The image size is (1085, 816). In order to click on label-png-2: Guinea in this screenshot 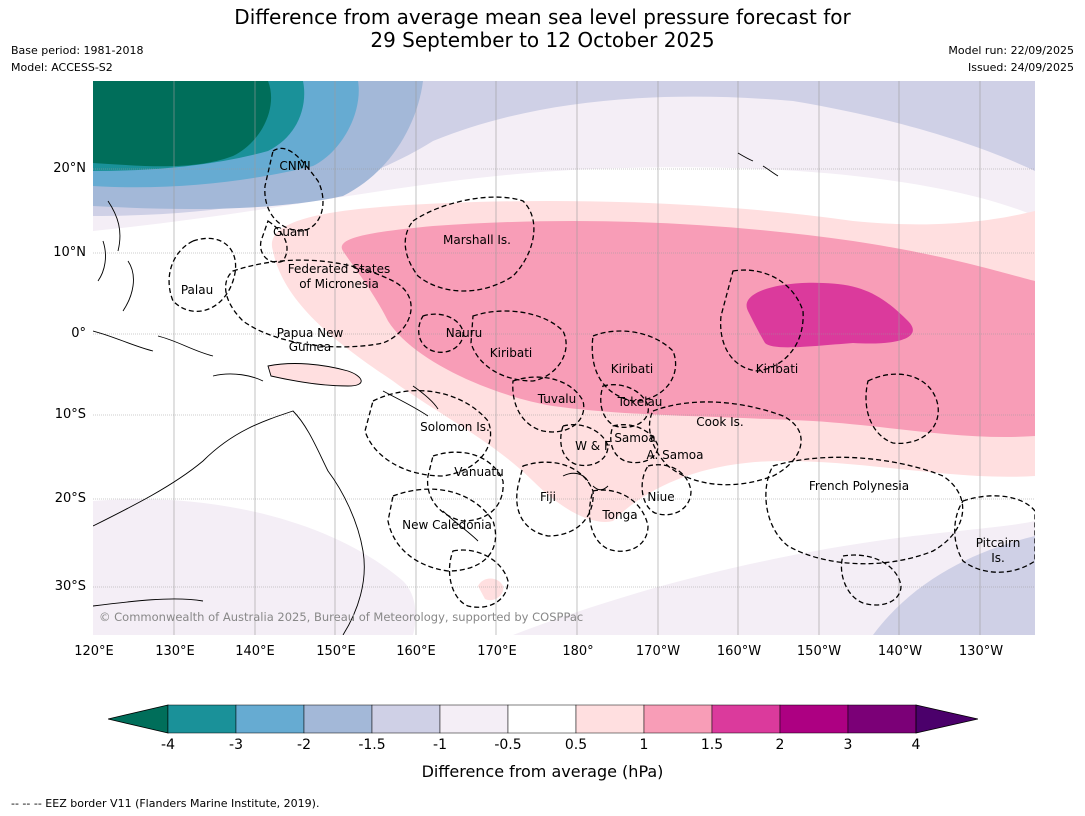, I will do `click(310, 347)`.